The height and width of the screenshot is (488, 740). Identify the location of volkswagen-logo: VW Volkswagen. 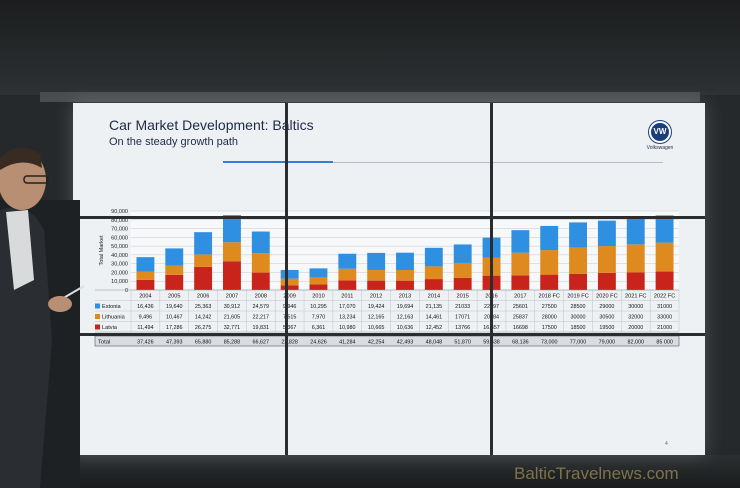
(660, 136).